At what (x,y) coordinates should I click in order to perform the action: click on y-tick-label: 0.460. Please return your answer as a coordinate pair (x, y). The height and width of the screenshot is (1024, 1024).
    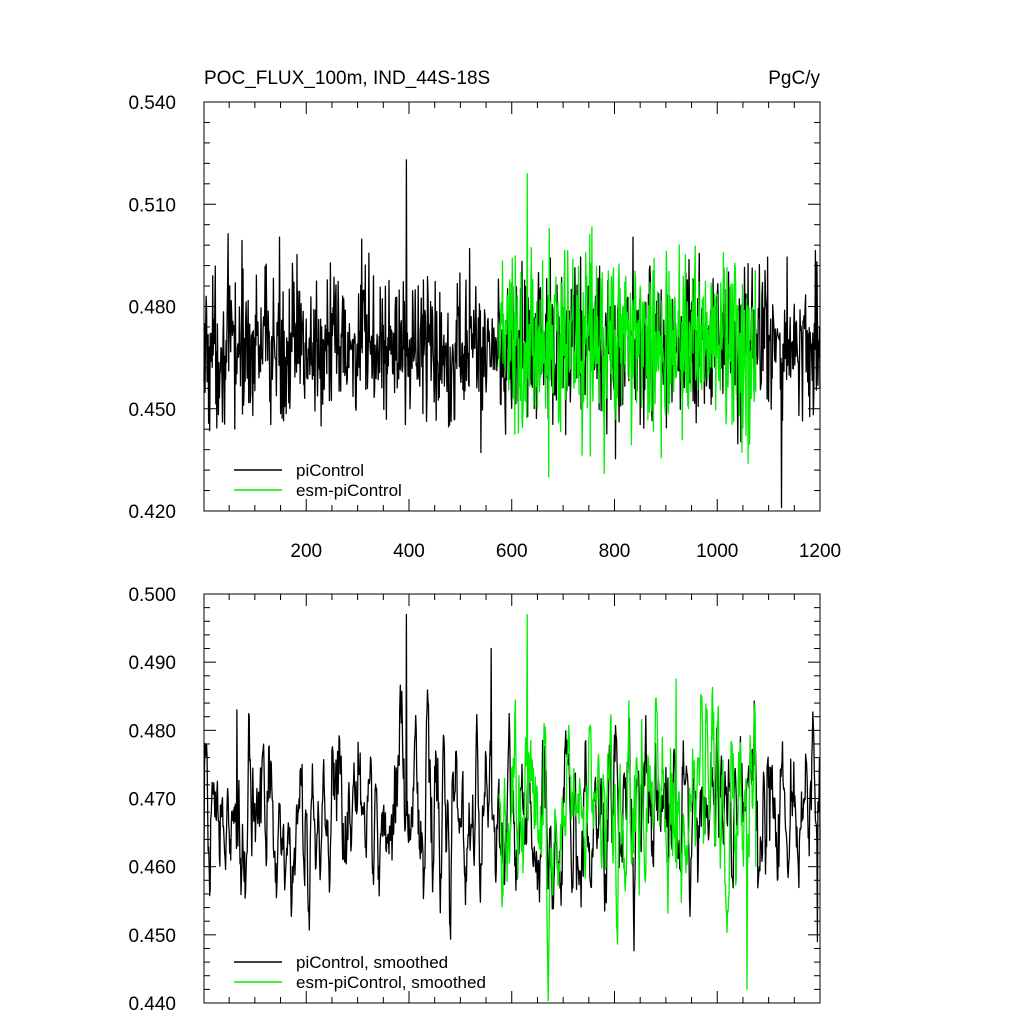
    Looking at the image, I should click on (152, 868).